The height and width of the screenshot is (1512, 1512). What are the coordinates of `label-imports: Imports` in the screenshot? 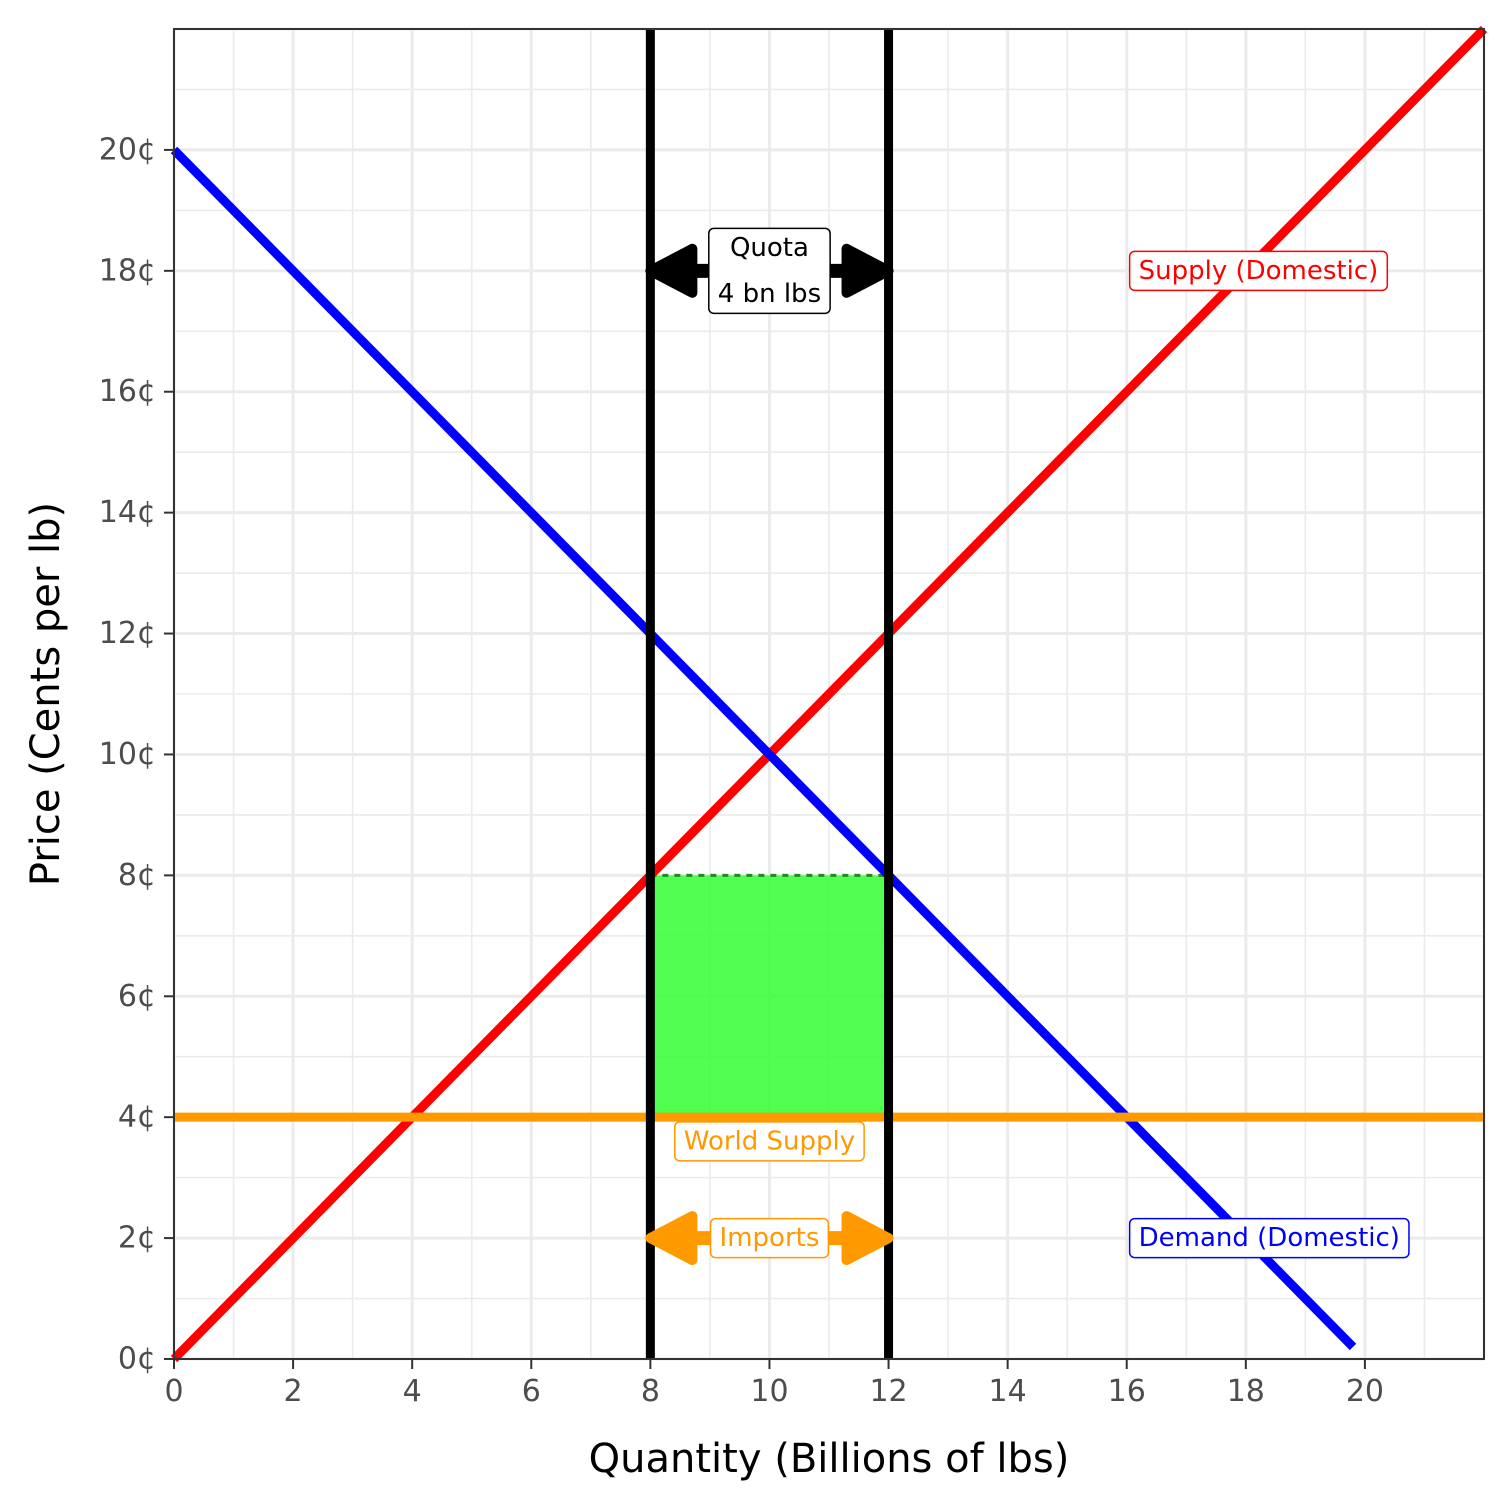 It's located at (769, 1238).